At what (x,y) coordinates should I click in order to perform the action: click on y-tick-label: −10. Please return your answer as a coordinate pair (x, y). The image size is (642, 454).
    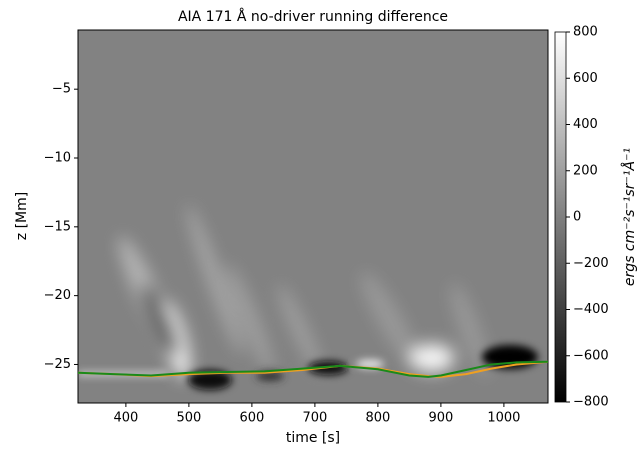
    Looking at the image, I should click on (57, 158).